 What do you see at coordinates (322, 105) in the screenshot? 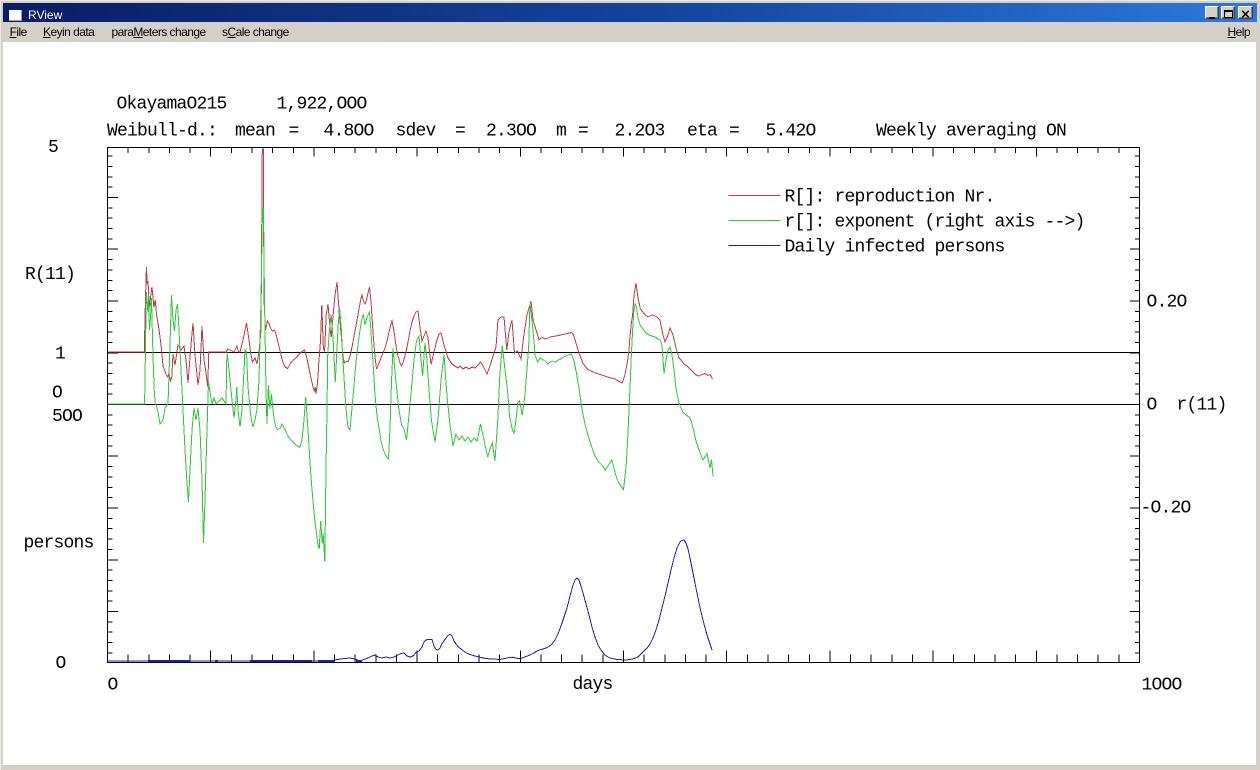
I see `svg-text: 1,922,OOO` at bounding box center [322, 105].